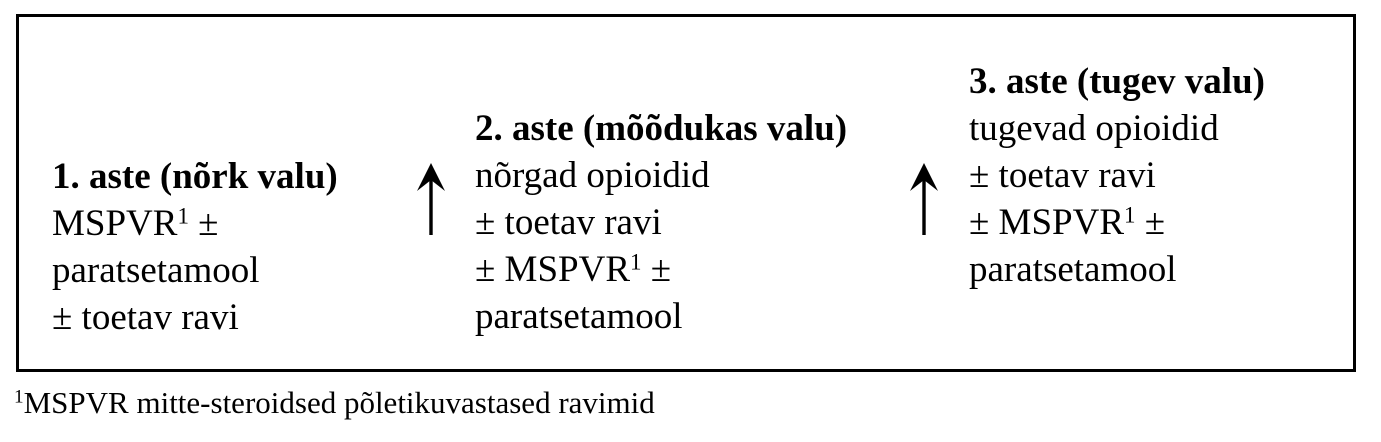 The image size is (1381, 442). I want to click on stage-3-line-3: ± MSPVR1 ±, so click(1117, 222).